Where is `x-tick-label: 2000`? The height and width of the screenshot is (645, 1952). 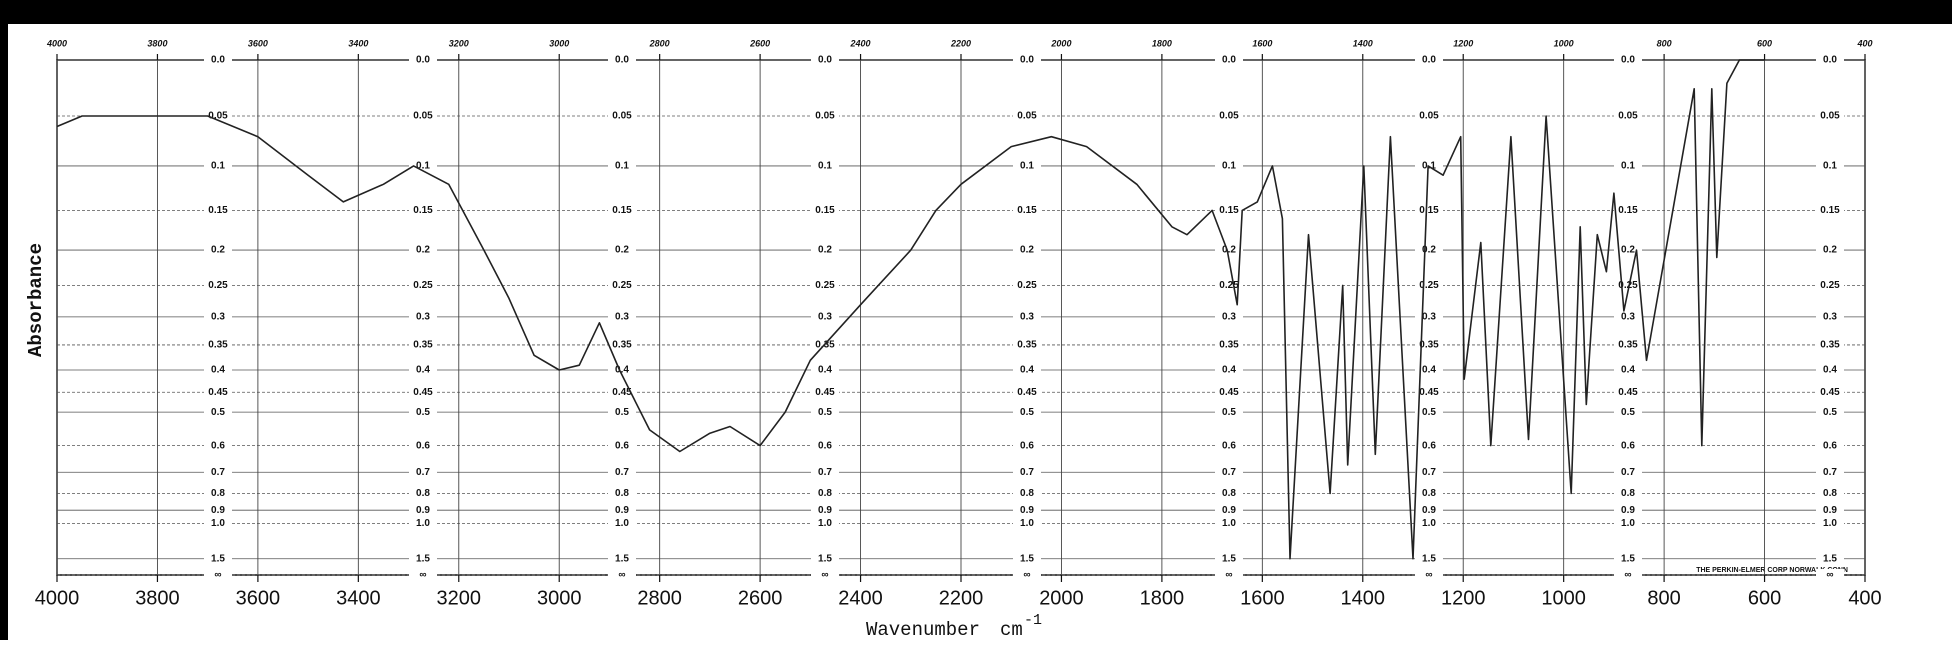 x-tick-label: 2000 is located at coordinates (1061, 598).